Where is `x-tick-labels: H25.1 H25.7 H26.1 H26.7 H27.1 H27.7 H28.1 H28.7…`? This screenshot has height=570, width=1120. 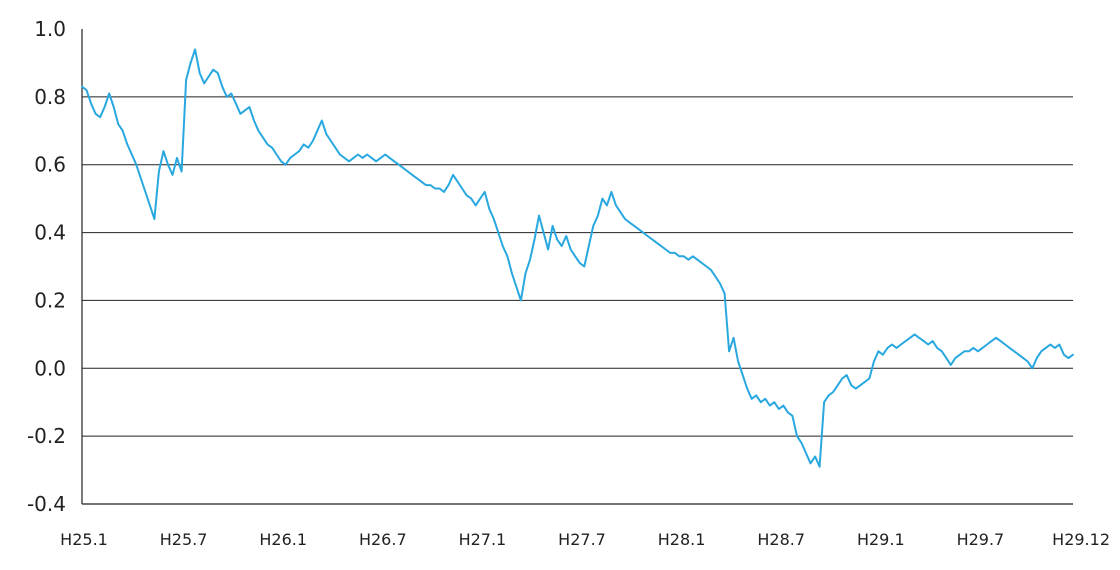 x-tick-labels: H25.1 H25.7 H26.1 H26.7 H27.1 H27.7 H28.1 H28.7… is located at coordinates (585, 539).